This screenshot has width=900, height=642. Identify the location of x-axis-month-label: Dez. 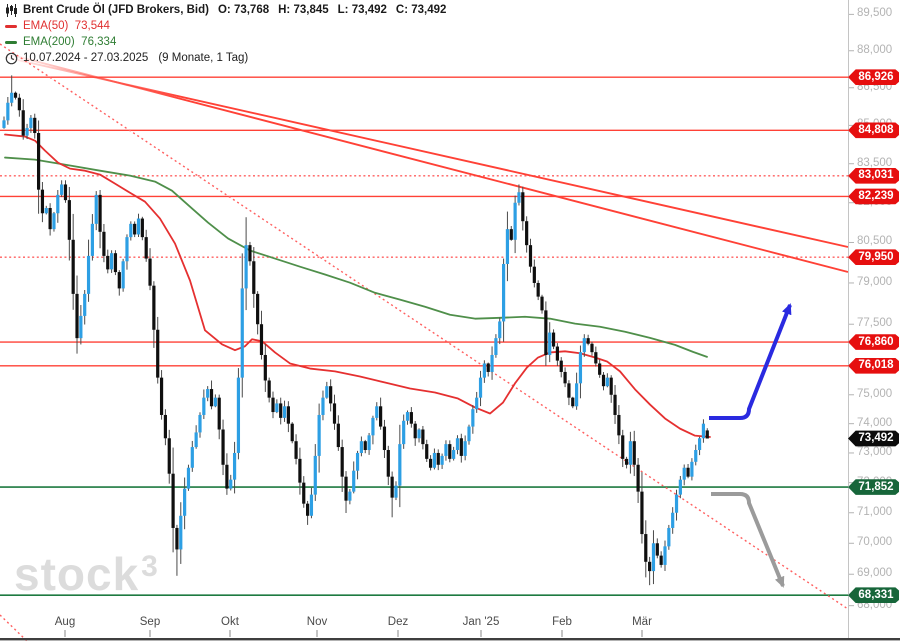
(398, 622).